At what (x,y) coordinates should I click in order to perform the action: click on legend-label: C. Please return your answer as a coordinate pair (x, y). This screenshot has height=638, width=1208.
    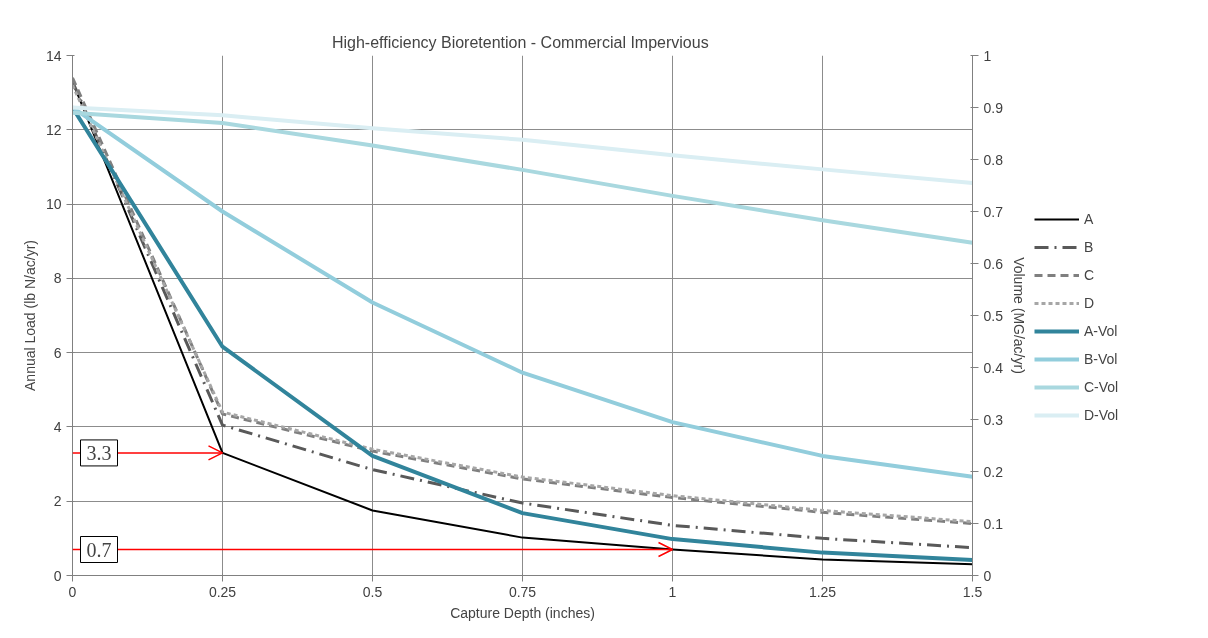
    Looking at the image, I should click on (1090, 275).